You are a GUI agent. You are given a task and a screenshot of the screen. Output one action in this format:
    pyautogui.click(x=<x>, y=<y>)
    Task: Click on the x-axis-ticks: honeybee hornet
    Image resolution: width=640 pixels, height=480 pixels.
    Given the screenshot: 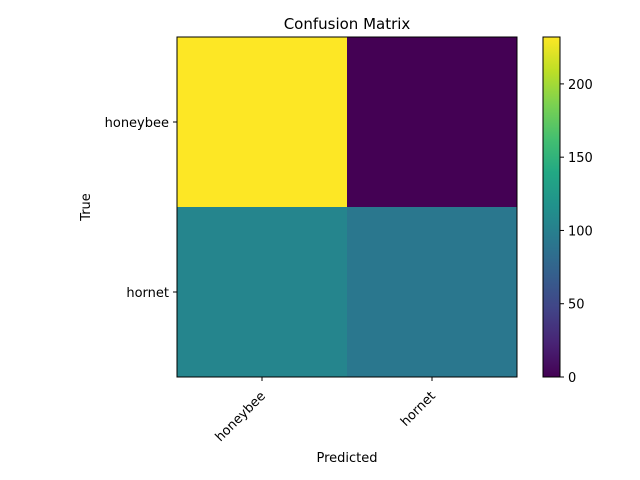 What is the action you would take?
    pyautogui.click(x=326, y=411)
    